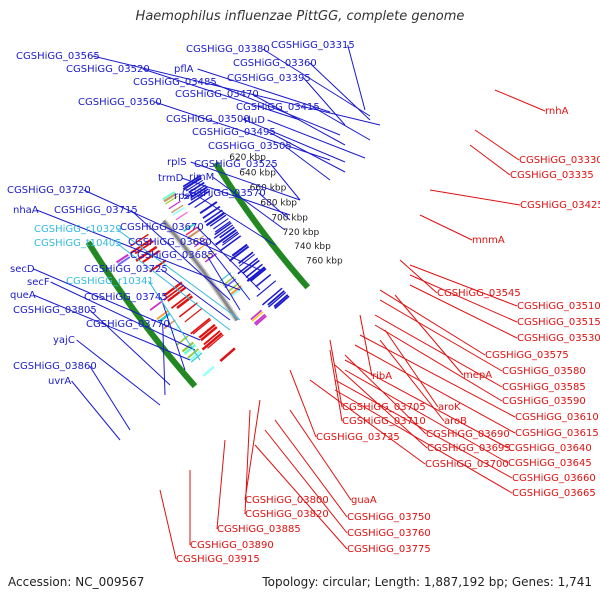 This screenshot has width=600, height=600. I want to click on gene-label: CGSHiGG_r10341, so click(110, 281).